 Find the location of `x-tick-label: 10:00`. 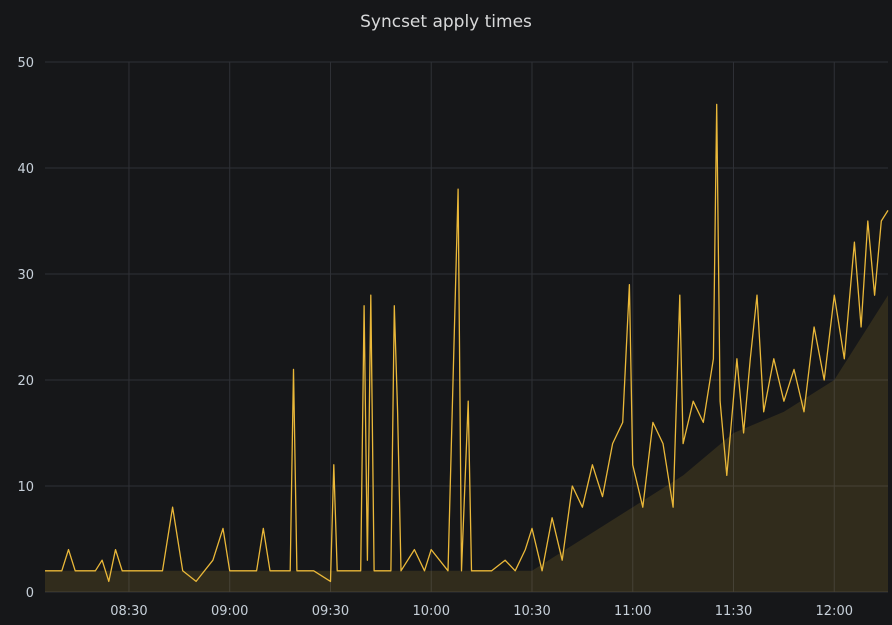

x-tick-label: 10:00 is located at coordinates (431, 611).